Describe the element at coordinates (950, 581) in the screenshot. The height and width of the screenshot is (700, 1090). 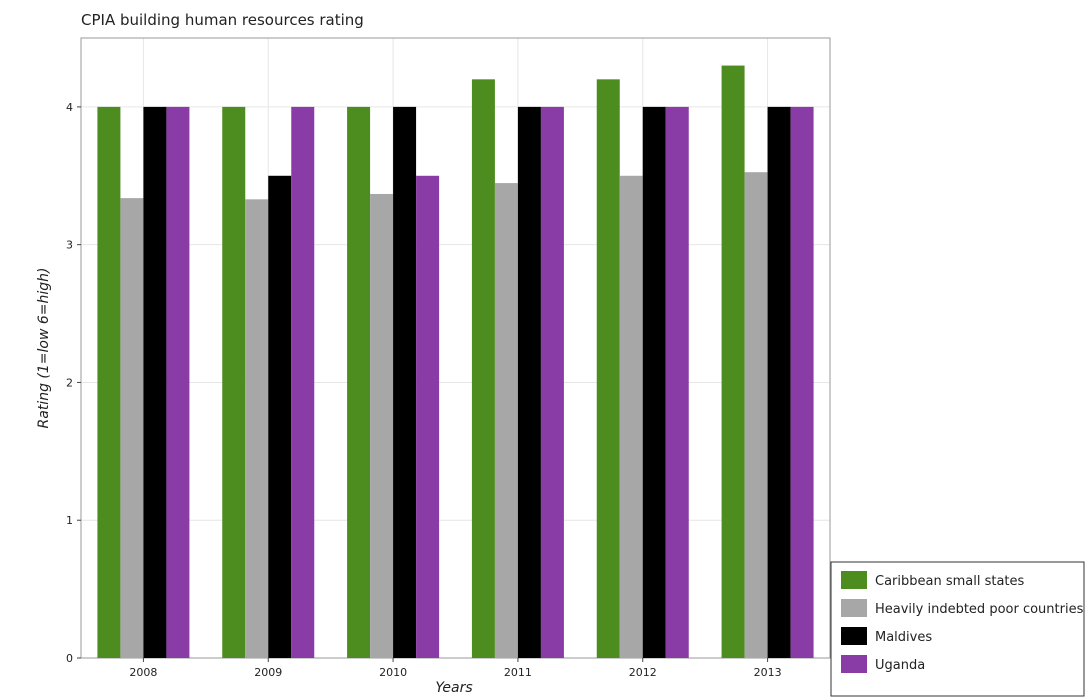
I see `legend-label: Caribbean small states` at that location.